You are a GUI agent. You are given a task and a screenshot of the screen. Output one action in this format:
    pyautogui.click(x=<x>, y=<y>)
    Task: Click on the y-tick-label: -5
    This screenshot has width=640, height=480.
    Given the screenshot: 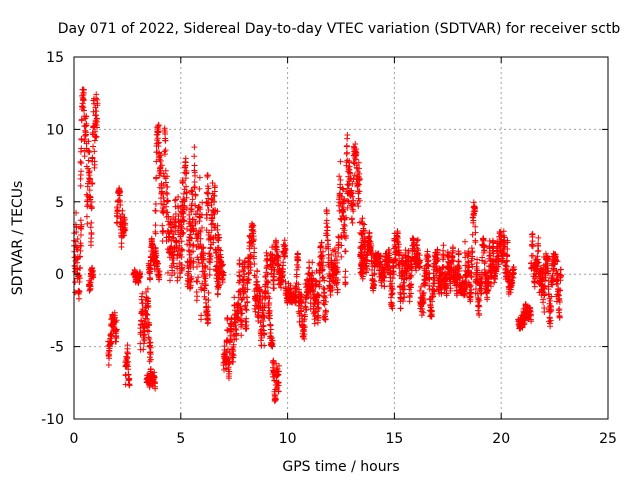 What is the action you would take?
    pyautogui.click(x=57, y=348)
    